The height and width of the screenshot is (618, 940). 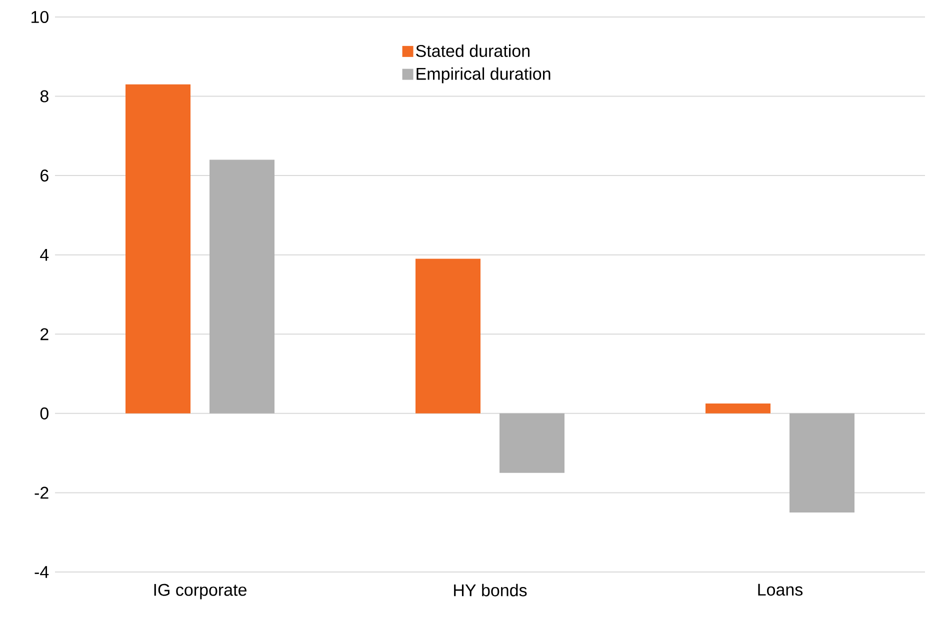 What do you see at coordinates (44, 96) in the screenshot?
I see `y-tick-label: 8` at bounding box center [44, 96].